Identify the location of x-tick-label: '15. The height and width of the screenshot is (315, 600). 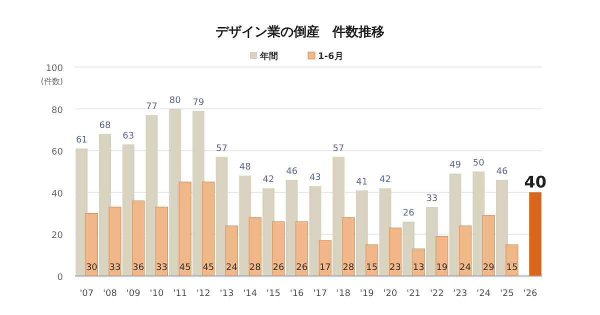
(273, 294).